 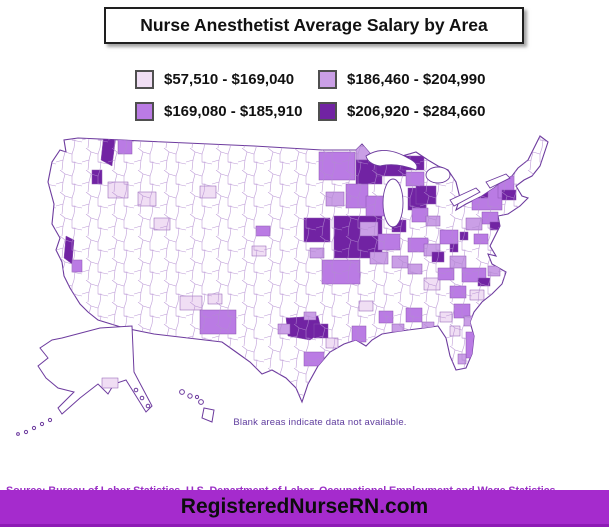 What do you see at coordinates (327, 111) in the screenshot?
I see `legend-swatch-darkest` at bounding box center [327, 111].